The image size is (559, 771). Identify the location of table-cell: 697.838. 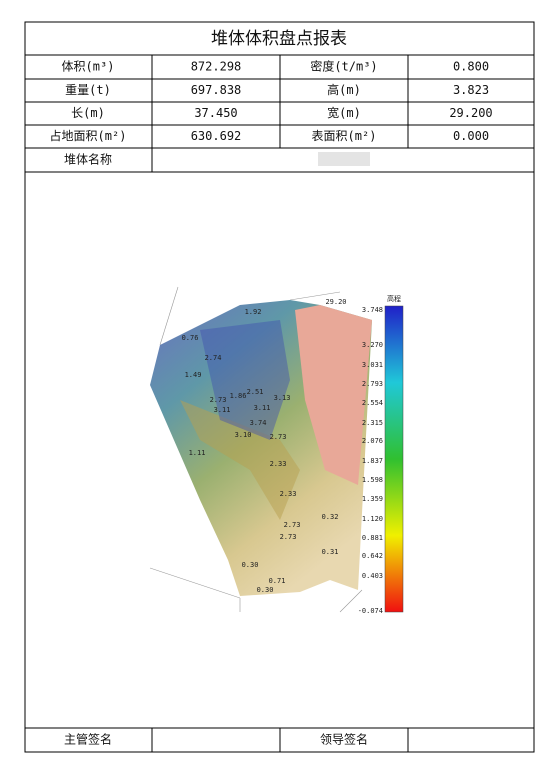
(216, 90).